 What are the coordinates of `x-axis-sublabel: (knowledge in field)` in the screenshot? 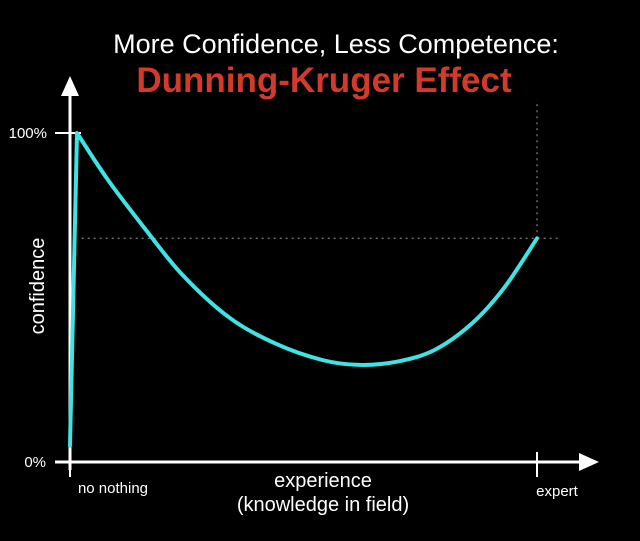 It's located at (323, 505).